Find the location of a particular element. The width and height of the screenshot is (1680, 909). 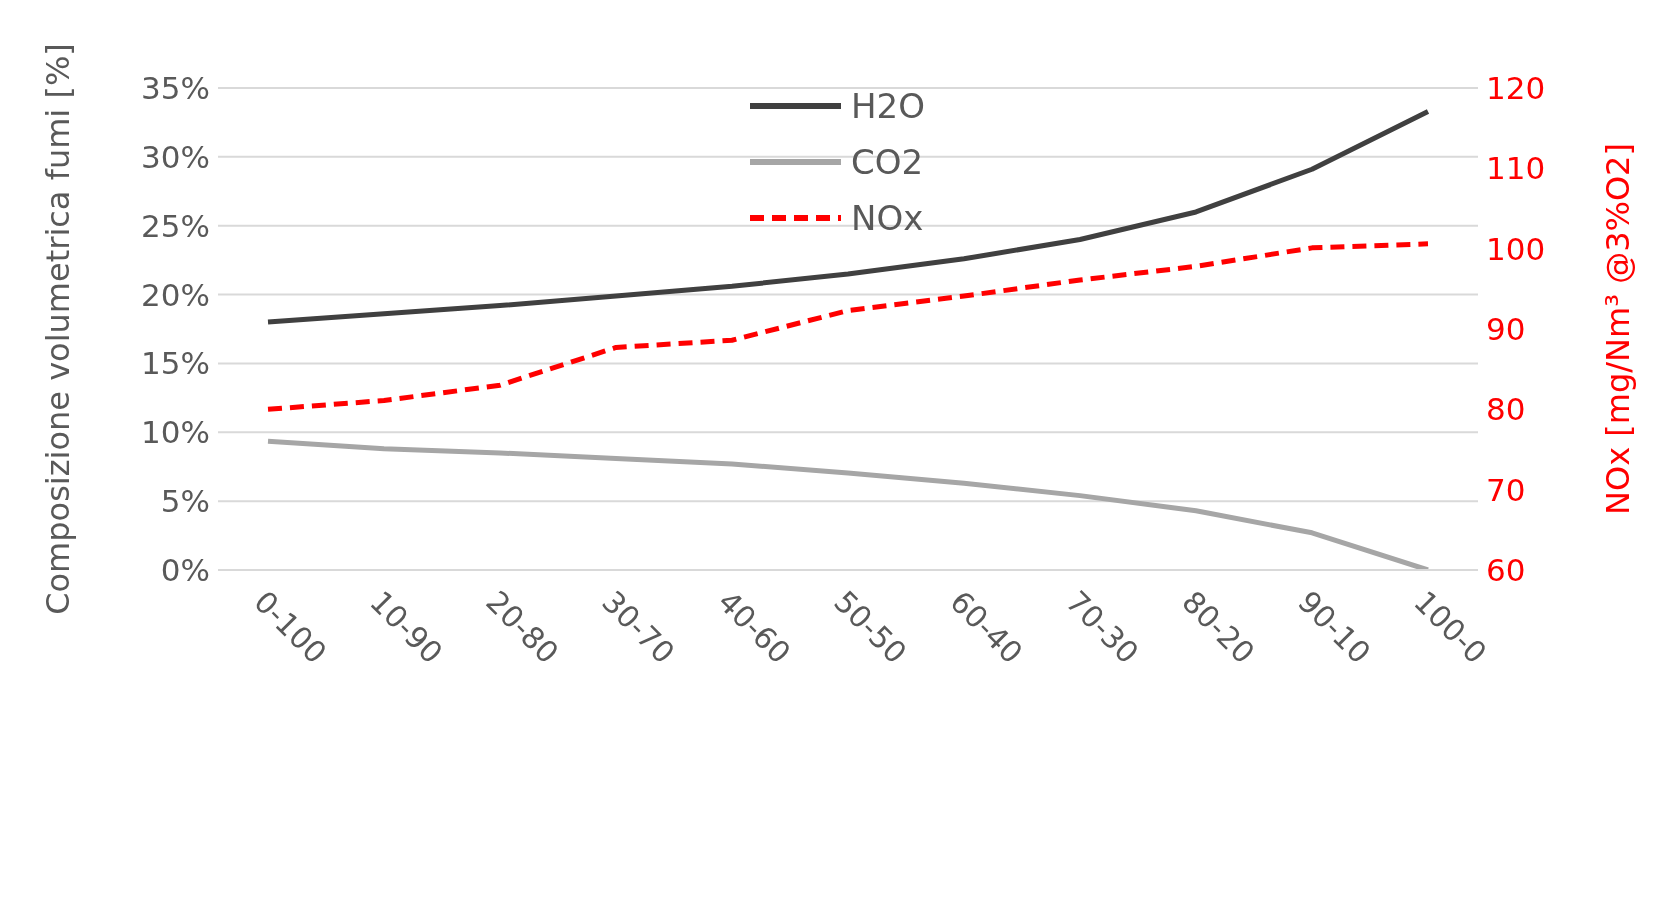

y2-tick-label: 110 is located at coordinates (1516, 168).